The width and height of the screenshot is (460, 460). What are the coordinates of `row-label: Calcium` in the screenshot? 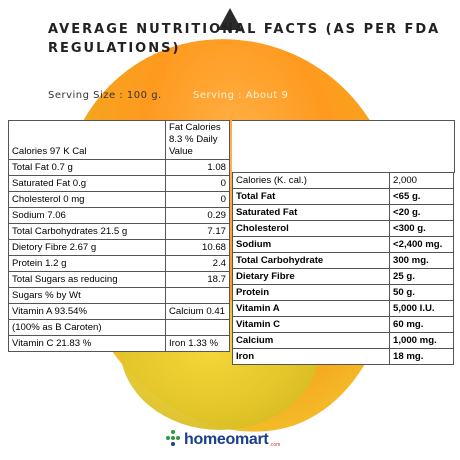 It's located at (311, 340).